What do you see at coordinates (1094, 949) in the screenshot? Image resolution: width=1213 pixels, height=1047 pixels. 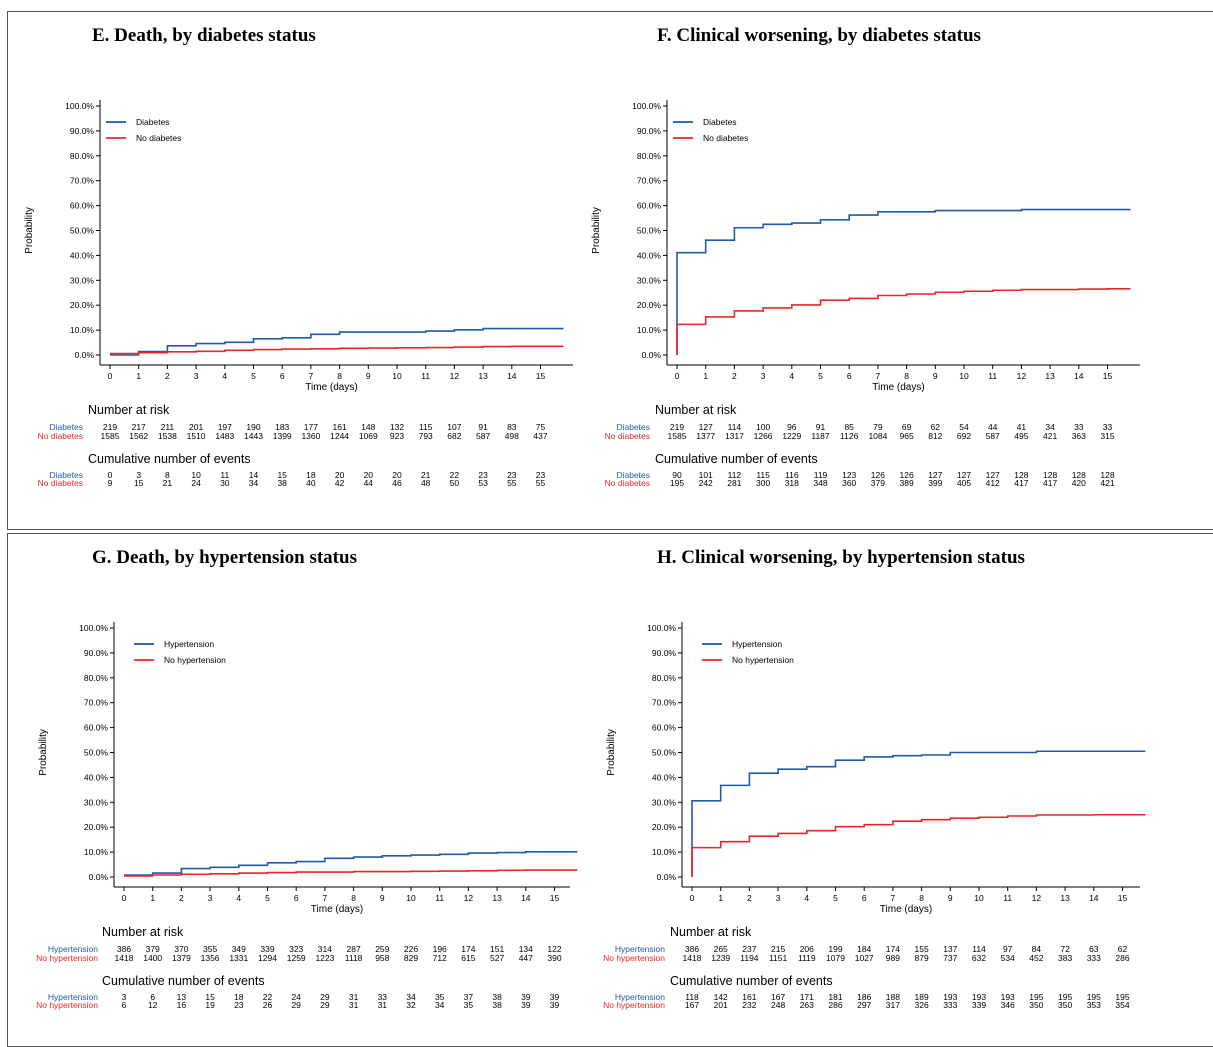 I see `risk-cell: 63` at bounding box center [1094, 949].